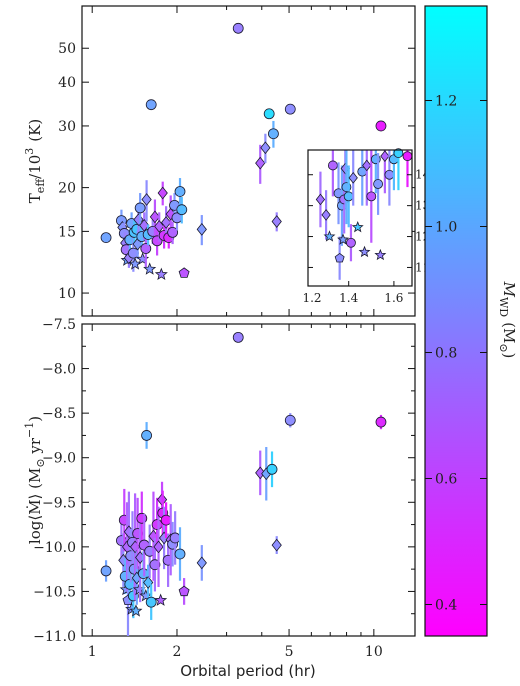 This screenshot has width=520, height=686. I want to click on top-y-tick-label: 40, so click(67, 83).